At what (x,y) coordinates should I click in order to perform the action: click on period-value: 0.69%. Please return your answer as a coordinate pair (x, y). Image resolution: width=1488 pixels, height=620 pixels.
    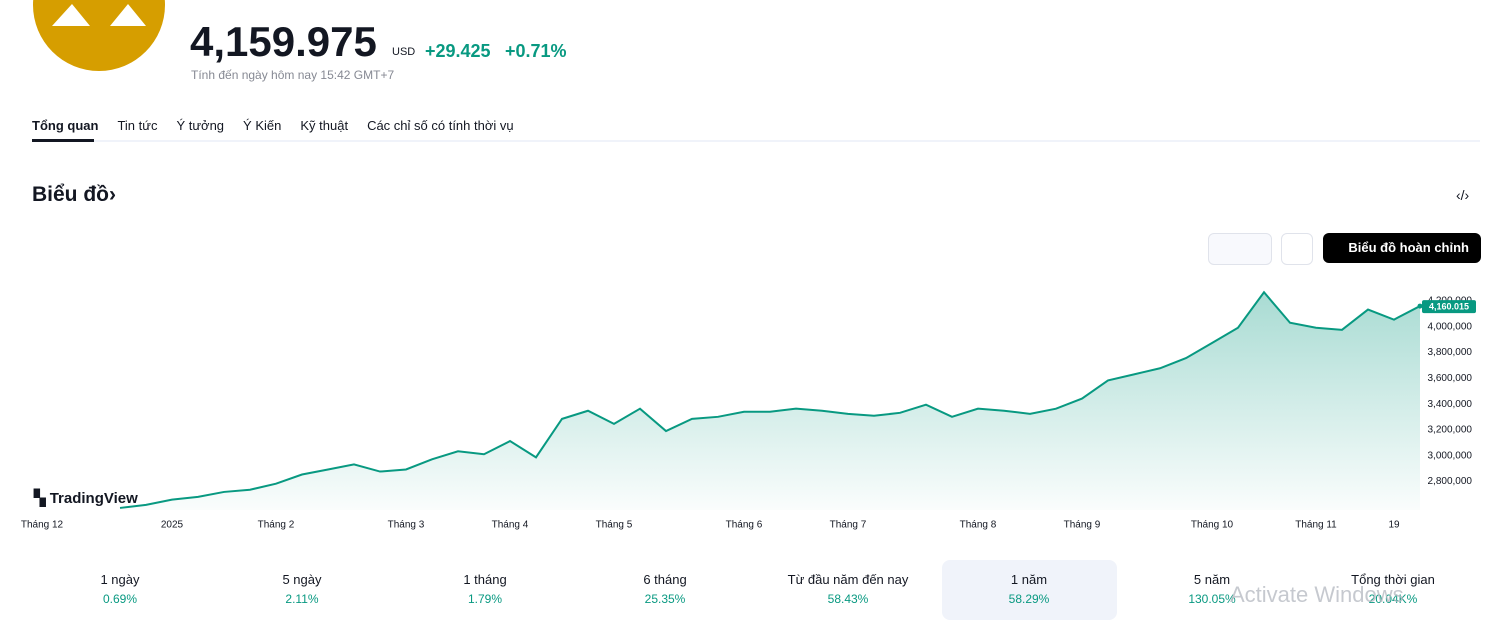
    Looking at the image, I should click on (120, 599).